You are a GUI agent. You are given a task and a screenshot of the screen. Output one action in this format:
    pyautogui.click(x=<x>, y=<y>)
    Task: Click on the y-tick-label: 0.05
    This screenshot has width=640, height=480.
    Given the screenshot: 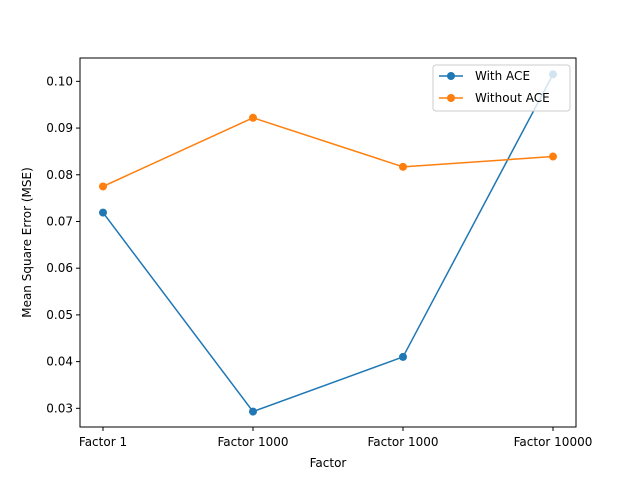 What is the action you would take?
    pyautogui.click(x=59, y=315)
    